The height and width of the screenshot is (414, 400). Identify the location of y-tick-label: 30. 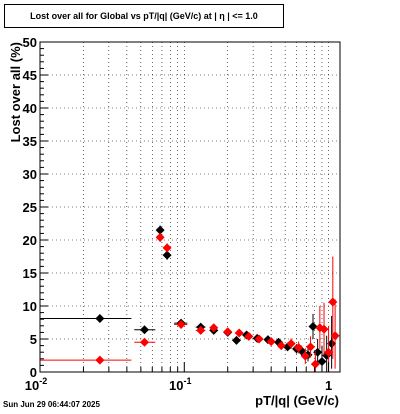
(30, 174).